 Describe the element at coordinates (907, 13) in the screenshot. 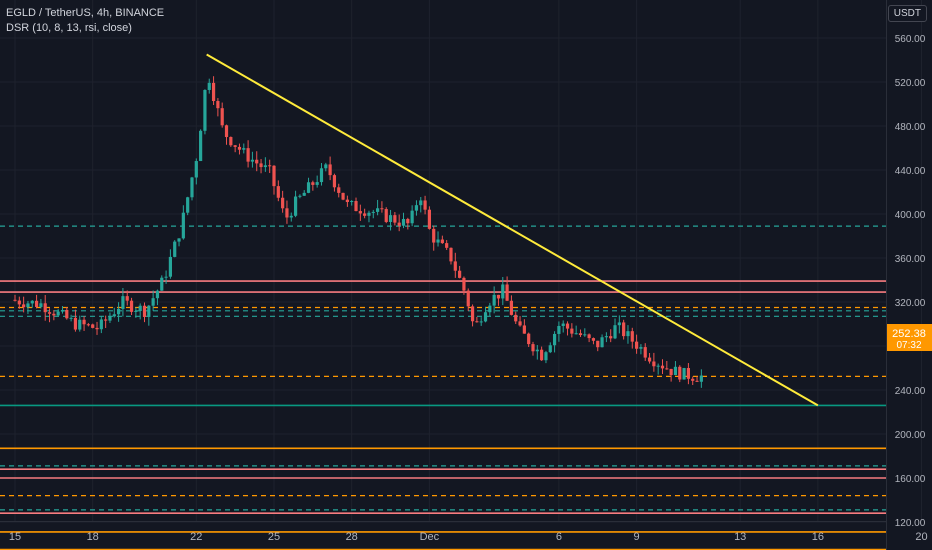

I see `currency-button: USDT` at that location.